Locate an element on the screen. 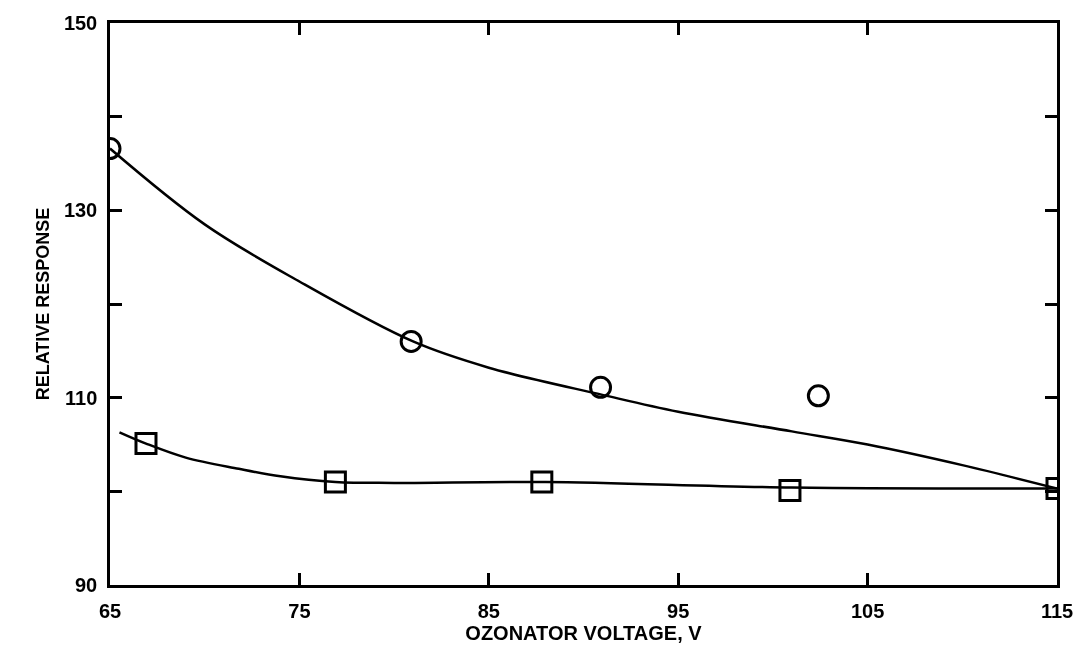  y-axis-title: RELATIVE RESPONSE is located at coordinates (43, 304).